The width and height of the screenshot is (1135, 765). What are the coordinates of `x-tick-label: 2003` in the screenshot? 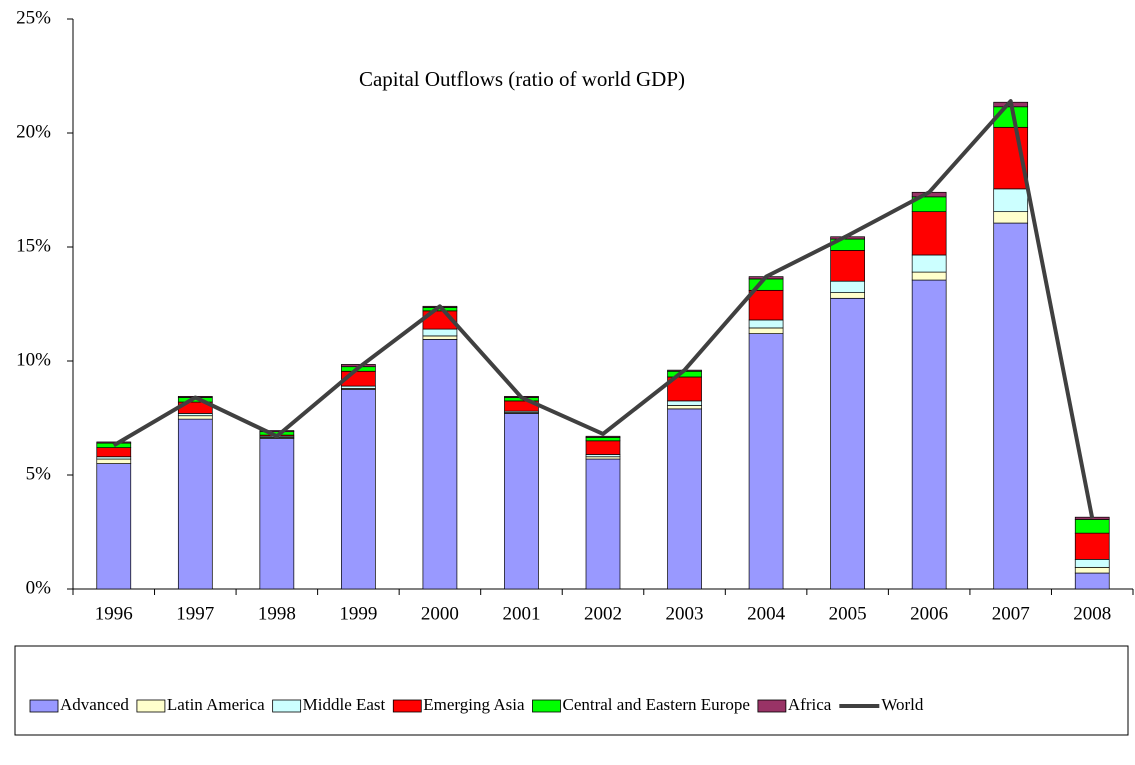 It's located at (685, 613).